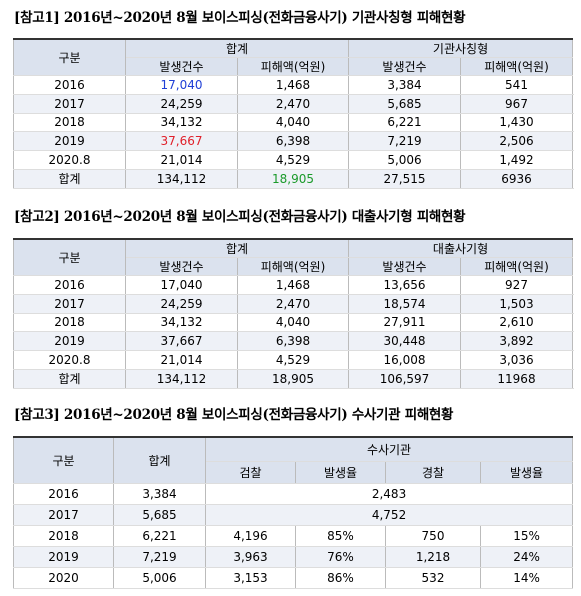 The height and width of the screenshot is (596, 581). Describe the element at coordinates (516, 323) in the screenshot. I see `table-cell: 2,610` at that location.